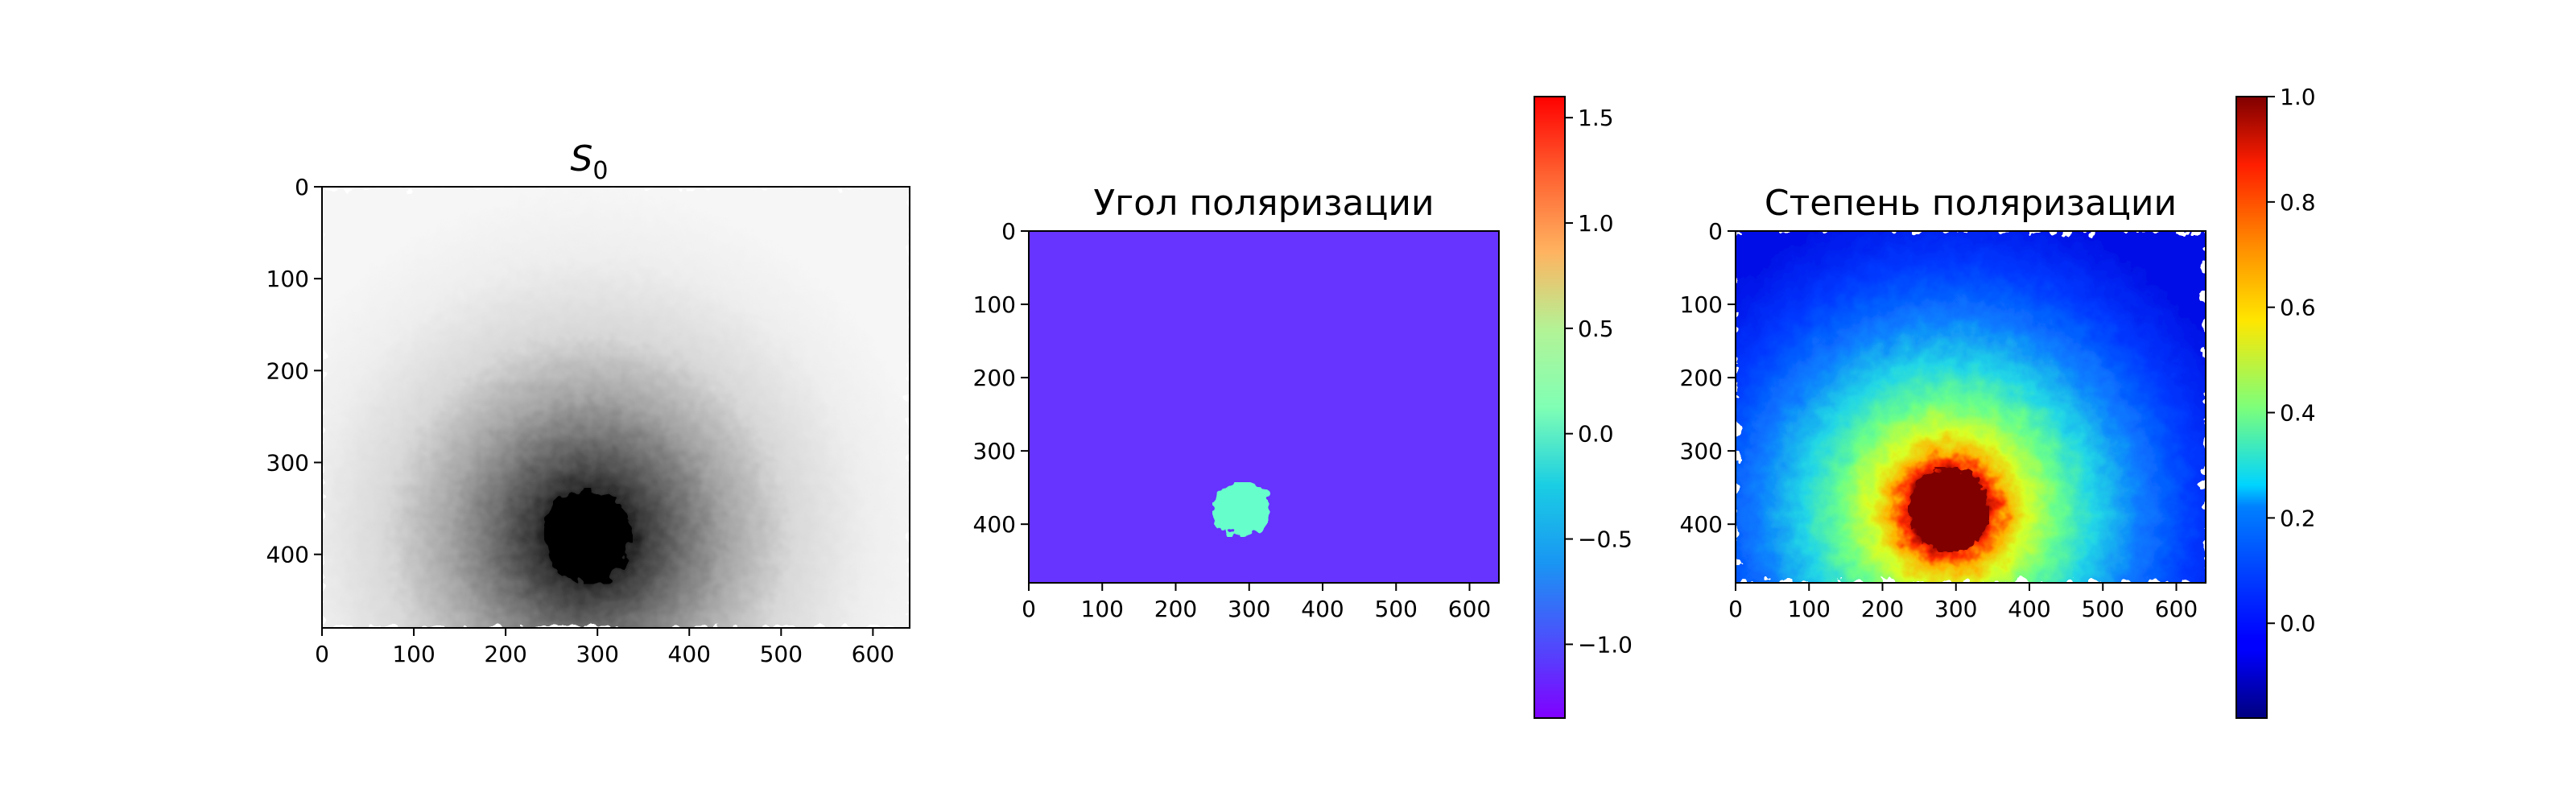 The height and width of the screenshot is (805, 2576). What do you see at coordinates (1596, 329) in the screenshot?
I see `colorbar-tick-label: 0.5` at bounding box center [1596, 329].